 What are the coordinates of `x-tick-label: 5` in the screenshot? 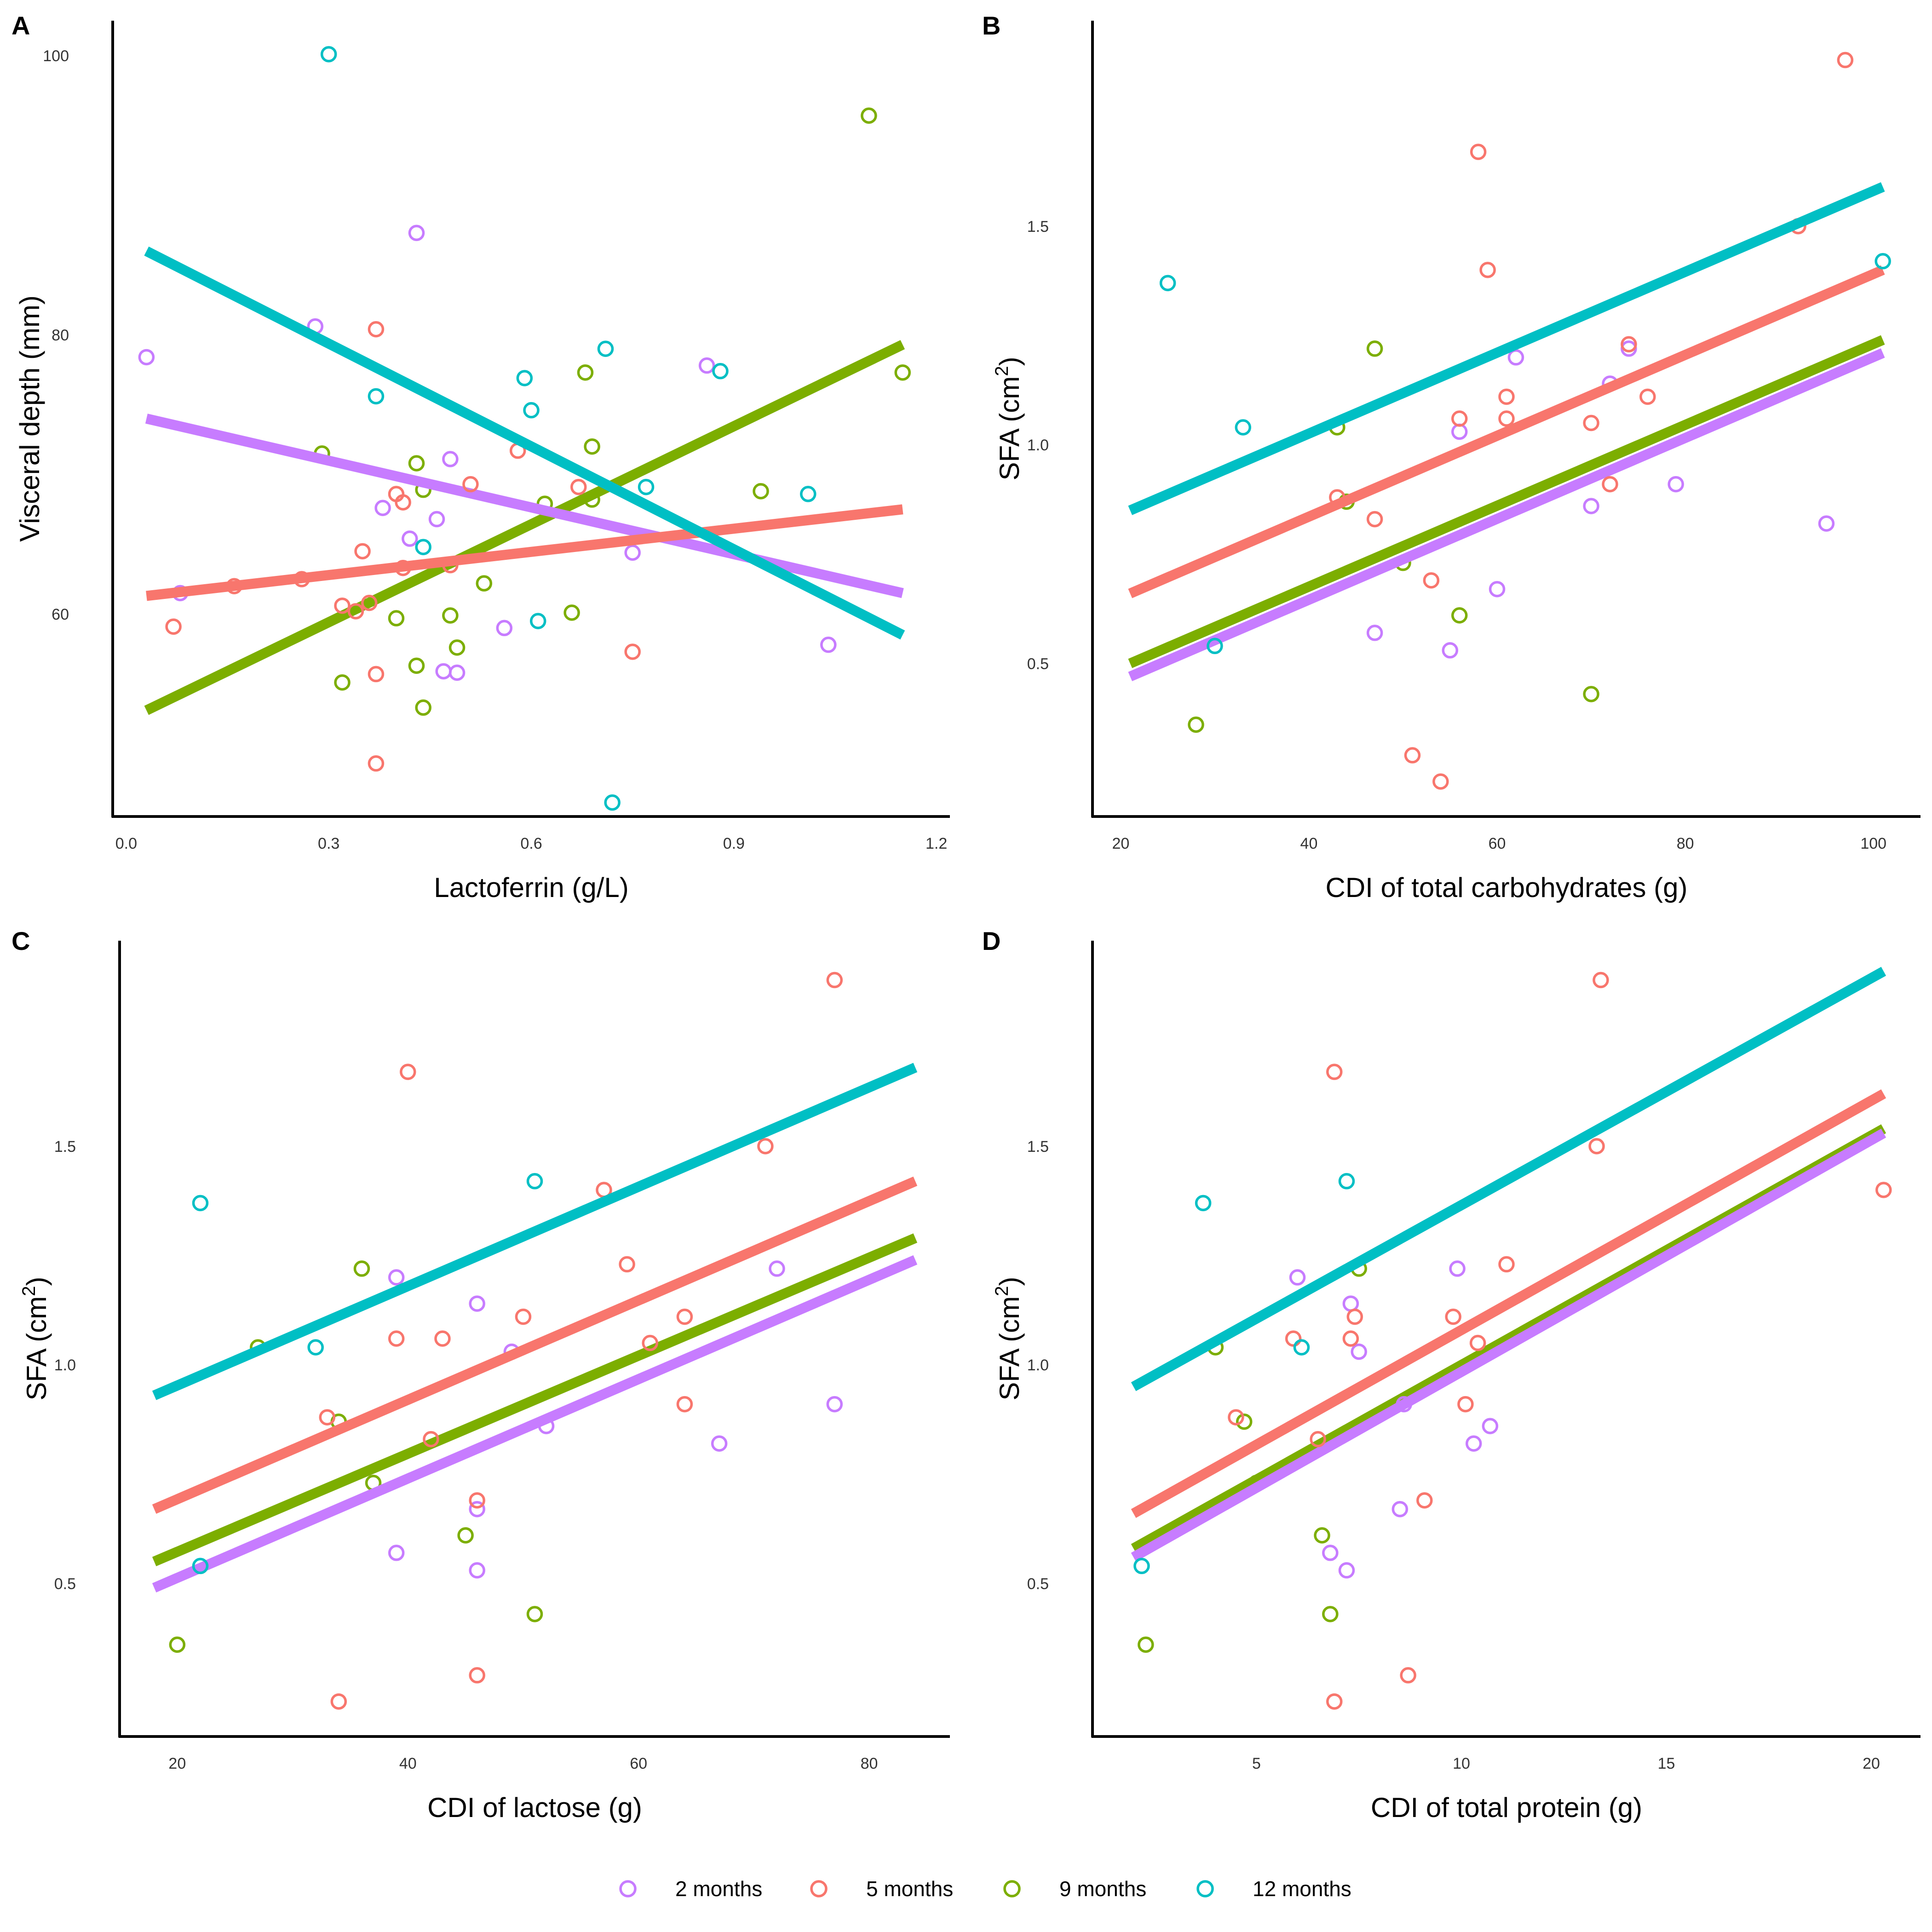 It's located at (1256, 1763).